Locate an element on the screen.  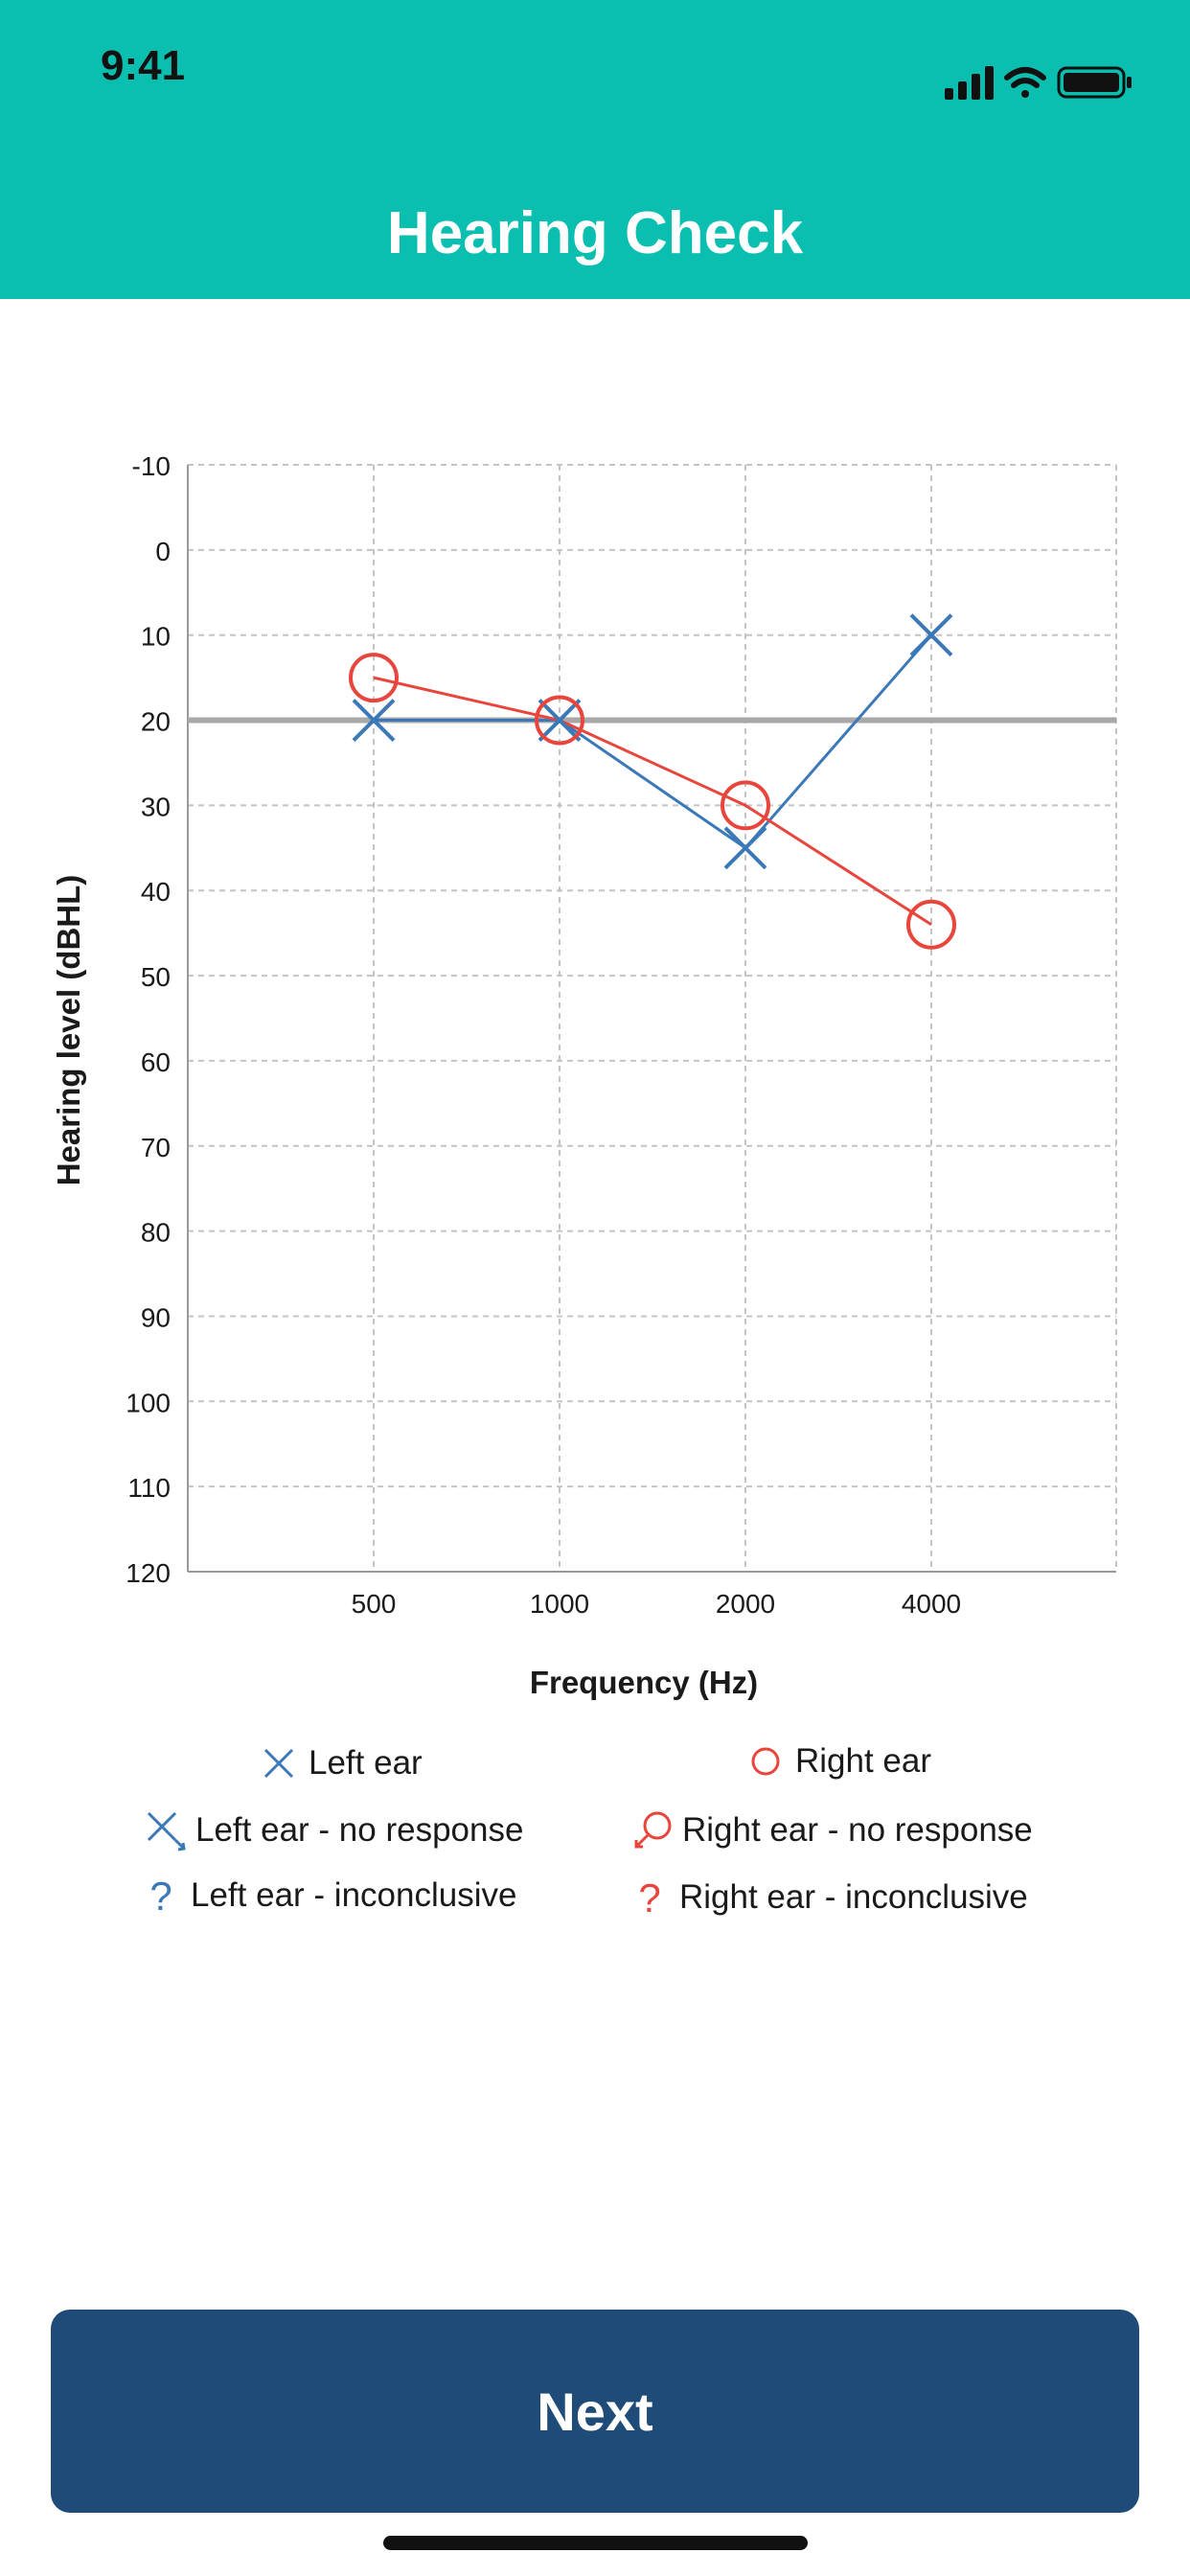
legend-label: Left ear - no response is located at coordinates (359, 1830).